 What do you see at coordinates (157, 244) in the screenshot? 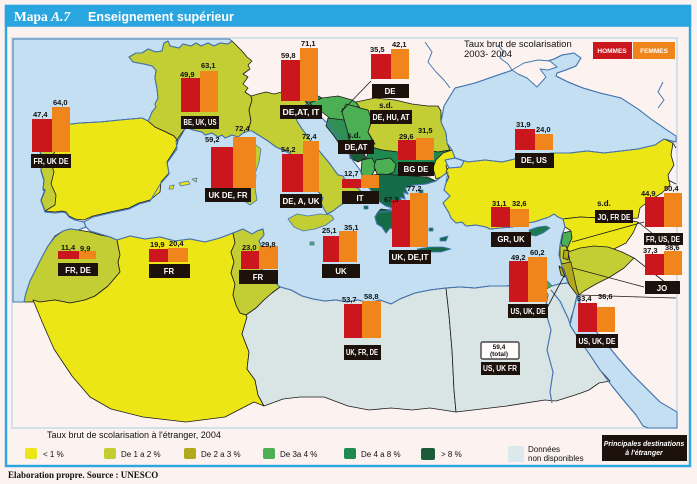
I see `svg-text: 19,9` at bounding box center [157, 244].